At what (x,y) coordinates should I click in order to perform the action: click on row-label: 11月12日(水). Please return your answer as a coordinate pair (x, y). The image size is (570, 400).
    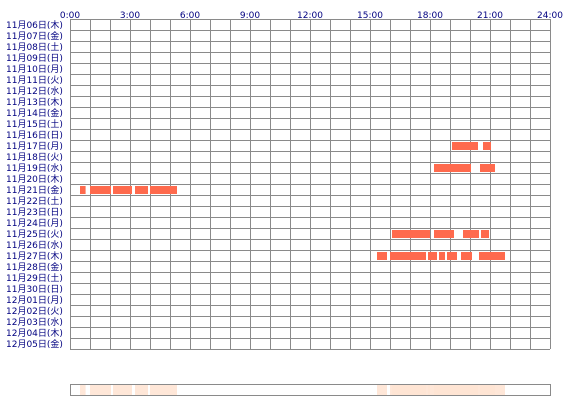
    Looking at the image, I should click on (34, 91).